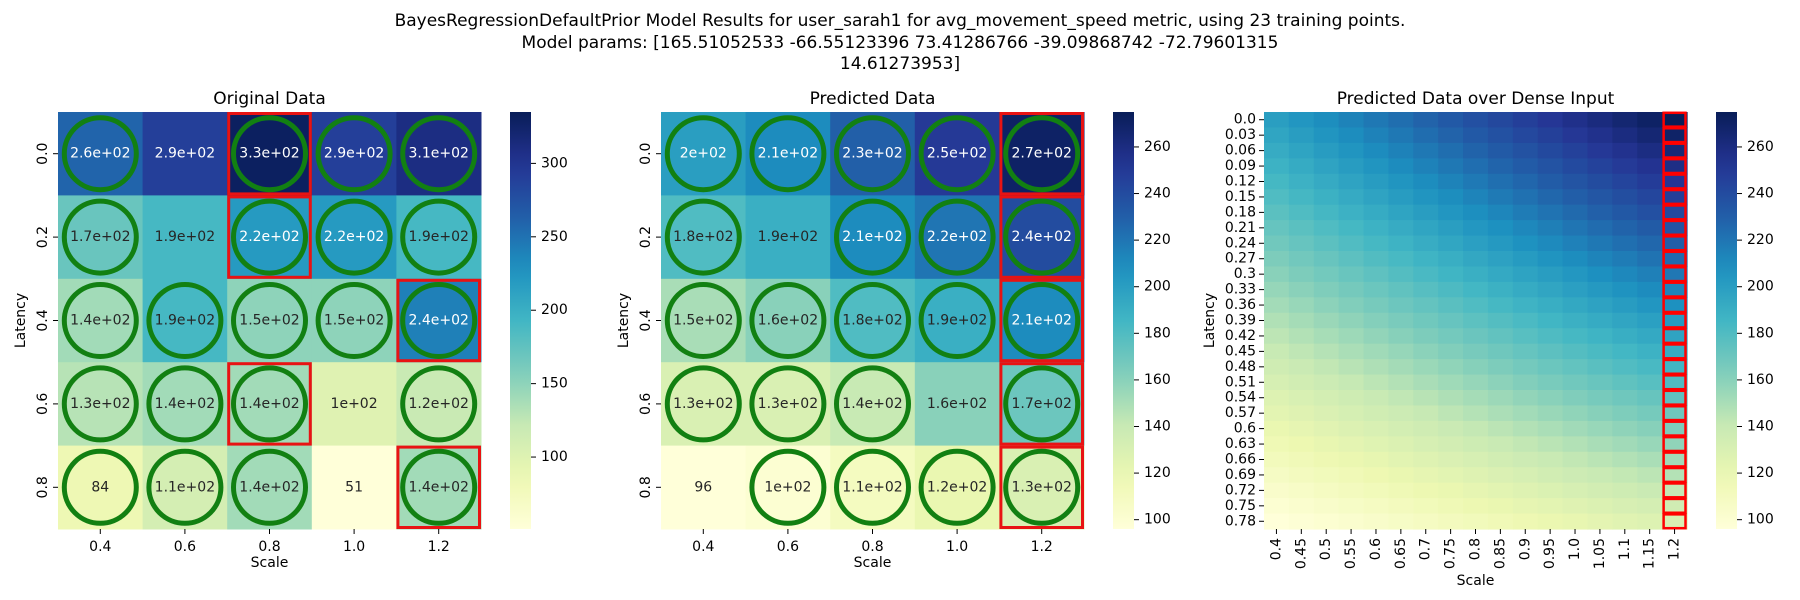 This screenshot has height=600, width=1800. What do you see at coordinates (100, 404) in the screenshot?
I see `cell-annotation: 1.3e+02` at bounding box center [100, 404].